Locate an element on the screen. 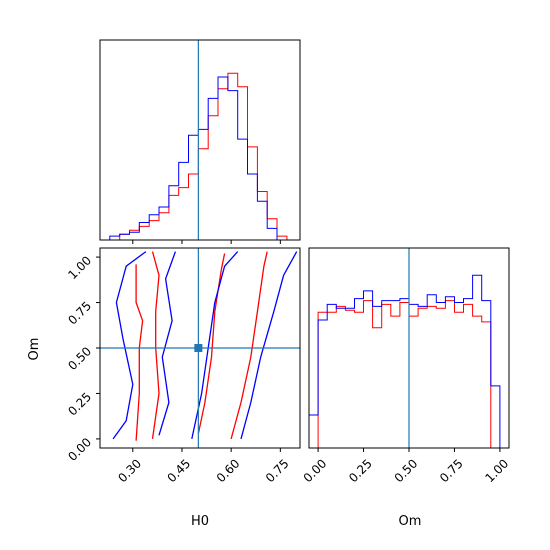 The height and width of the screenshot is (550, 550). truth-marker is located at coordinates (198, 348).